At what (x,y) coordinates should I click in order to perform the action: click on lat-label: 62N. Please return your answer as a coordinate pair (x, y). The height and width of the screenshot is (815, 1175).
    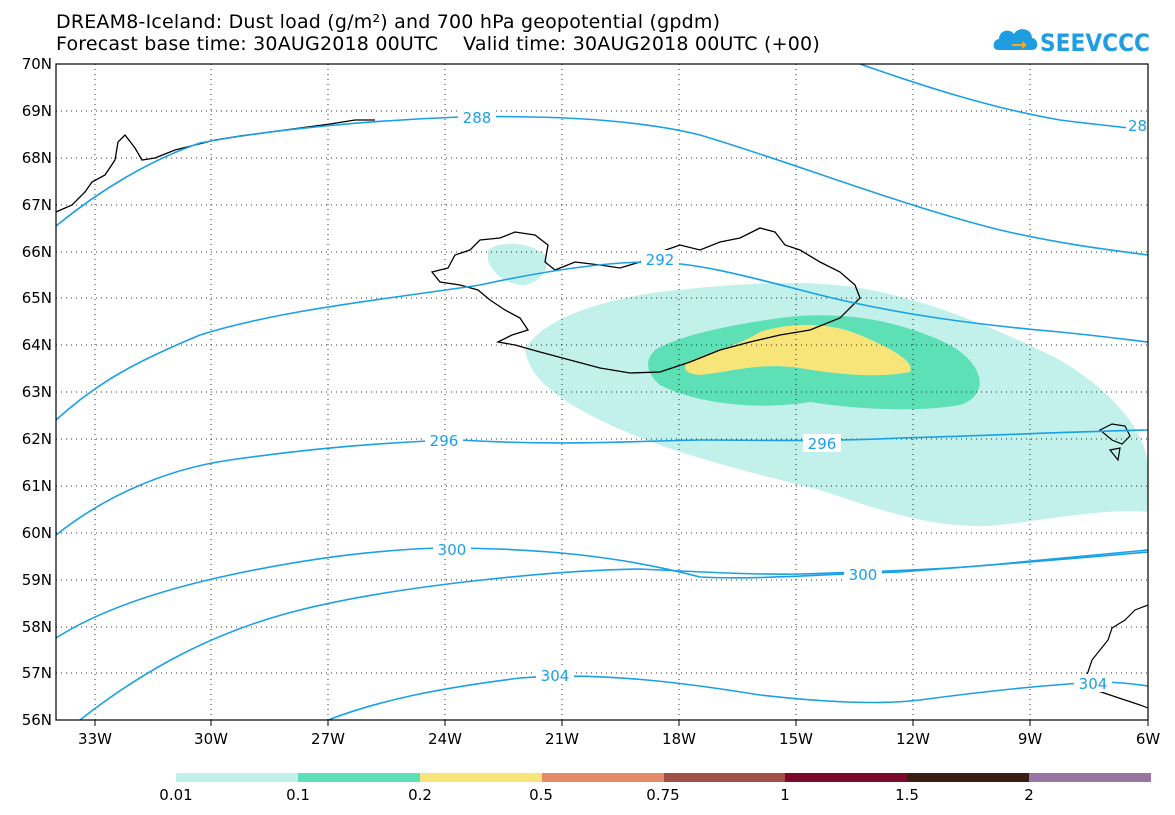
    Looking at the image, I should click on (37, 439).